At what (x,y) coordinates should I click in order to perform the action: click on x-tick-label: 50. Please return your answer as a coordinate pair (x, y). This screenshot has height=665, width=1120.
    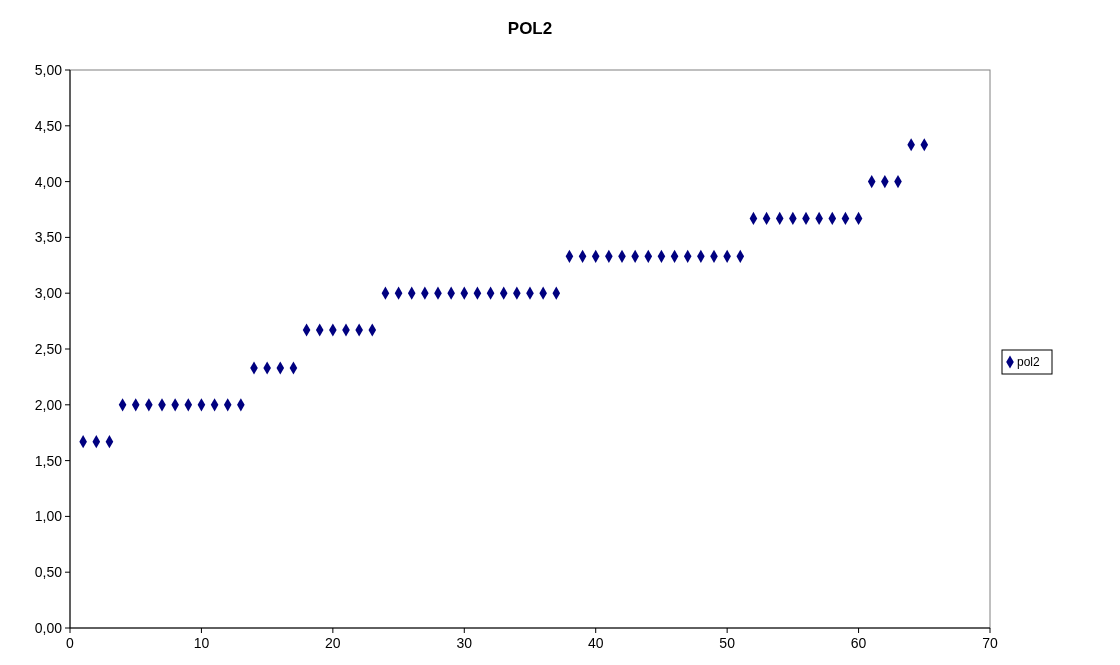
    Looking at the image, I should click on (727, 643).